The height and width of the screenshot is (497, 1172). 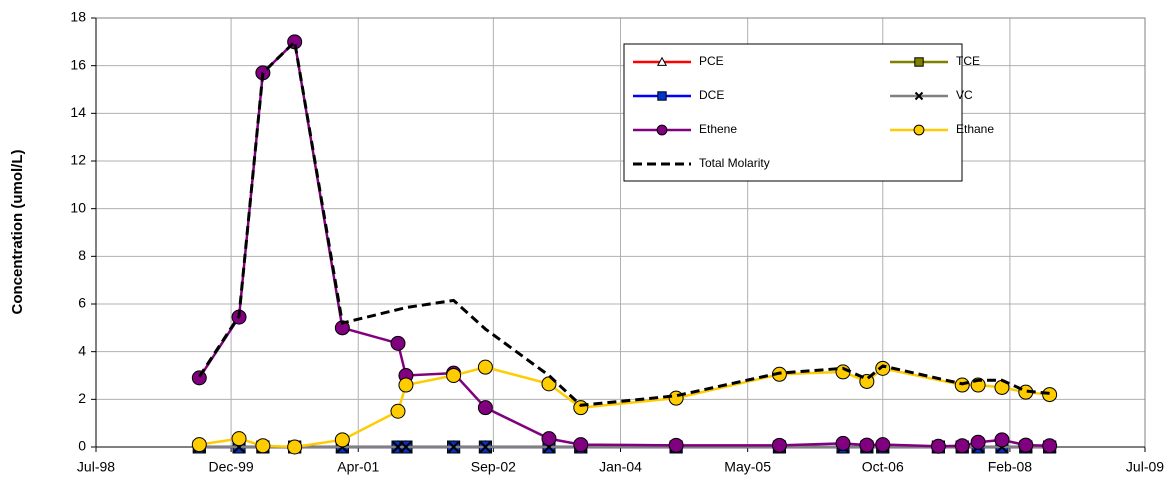 What do you see at coordinates (82, 350) in the screenshot?
I see `y-tick-label: 4` at bounding box center [82, 350].